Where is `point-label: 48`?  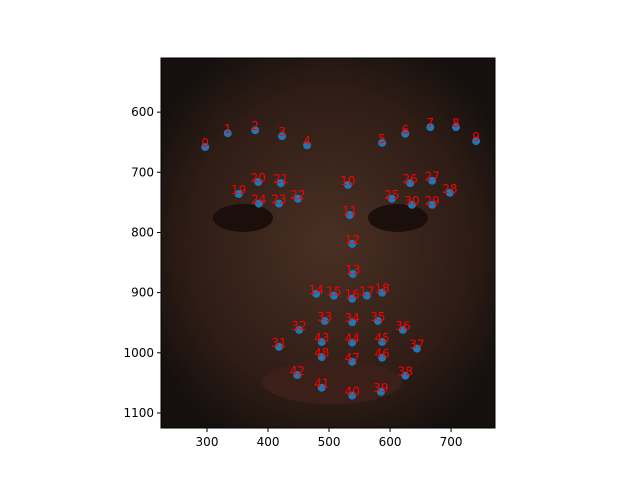
point-label: 48 is located at coordinates (321, 353).